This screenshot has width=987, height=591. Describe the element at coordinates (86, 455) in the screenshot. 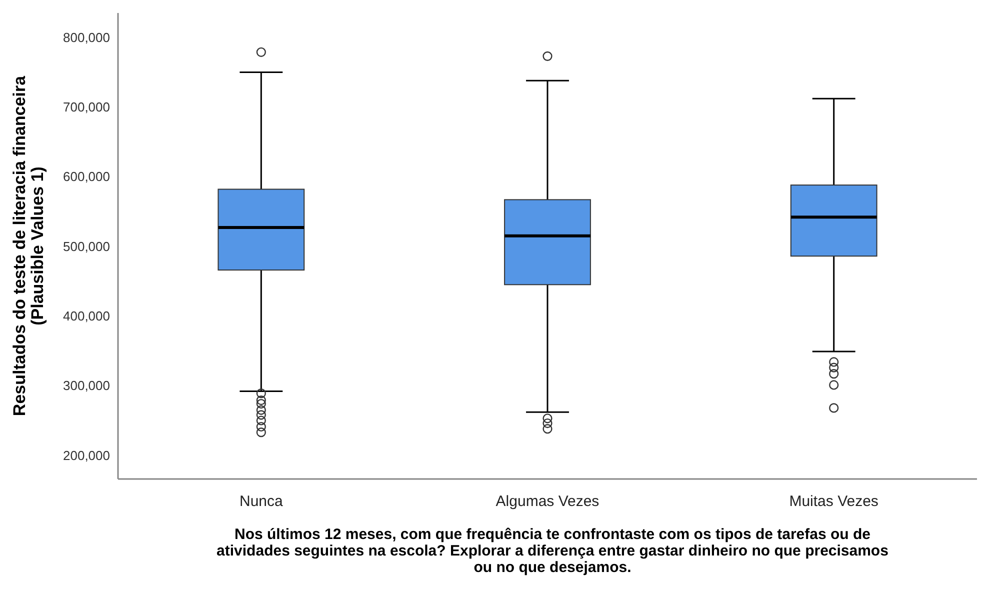

I see `y-tick-label: 200,000` at that location.